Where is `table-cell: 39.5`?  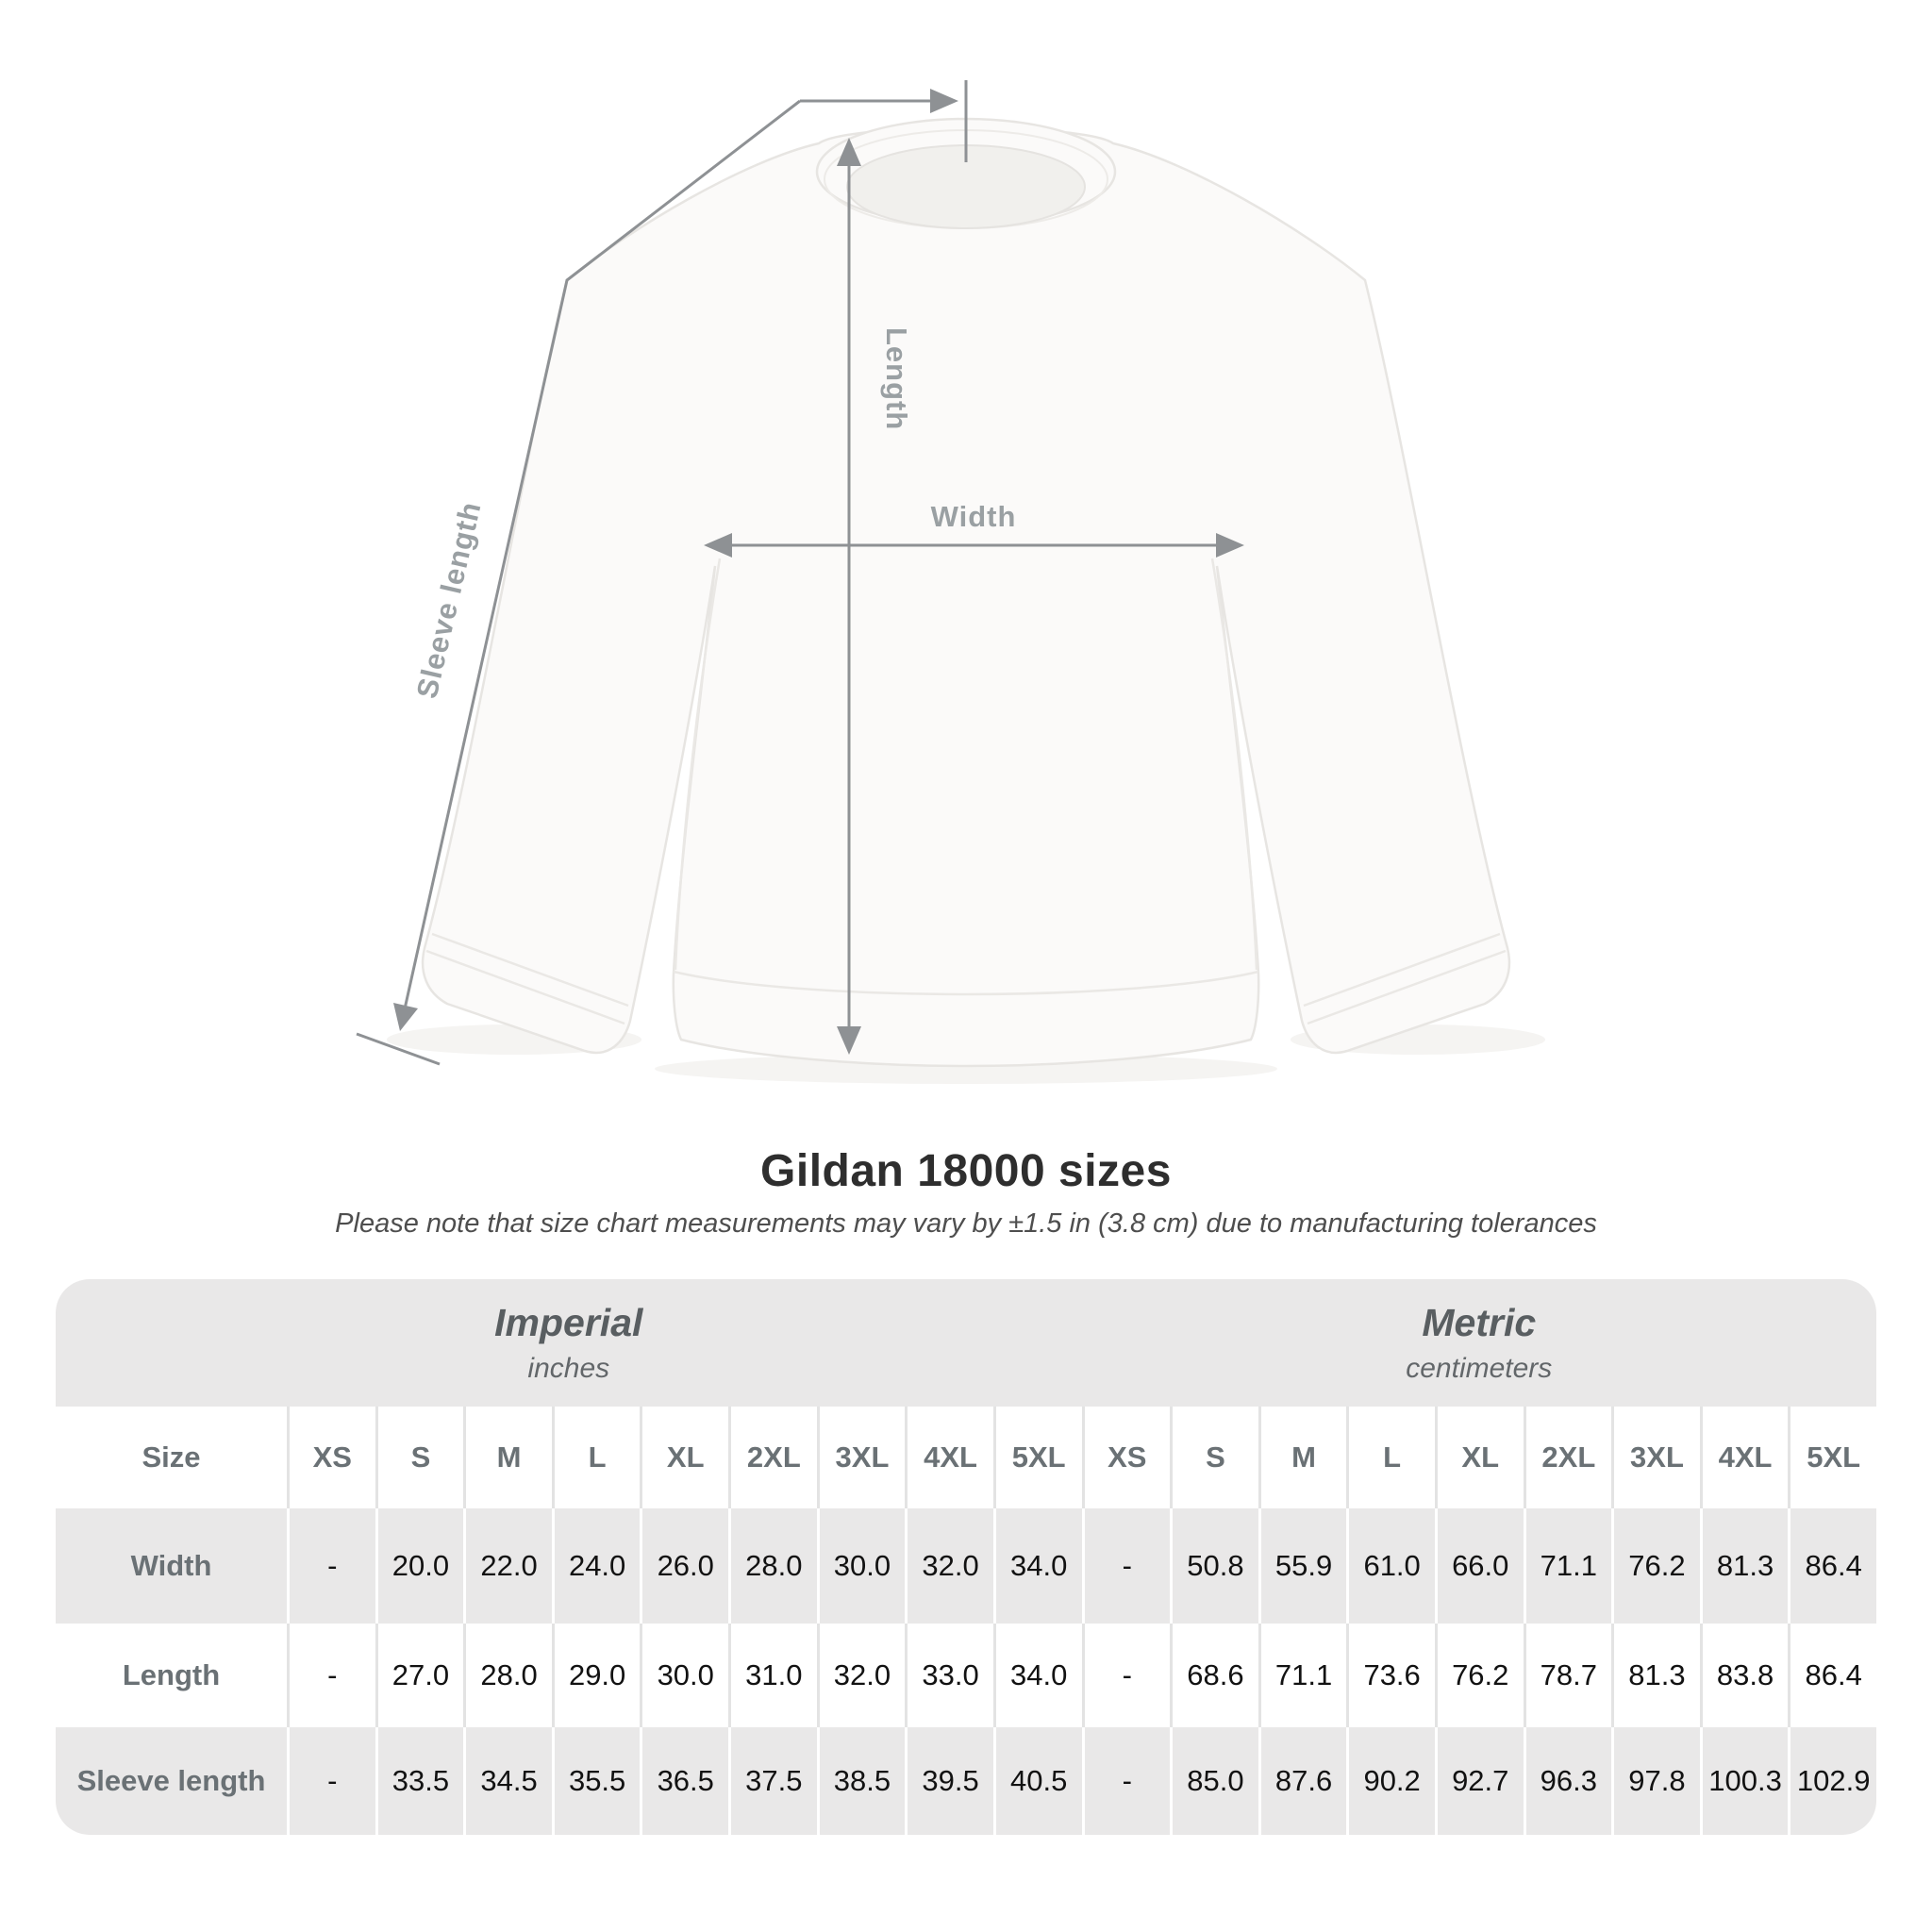 table-cell: 39.5 is located at coordinates (949, 1781).